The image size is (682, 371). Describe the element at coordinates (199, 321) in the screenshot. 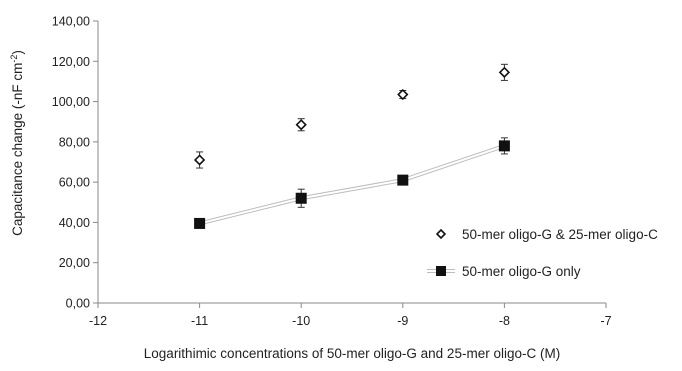

I see `x-tick-label: -11` at that location.